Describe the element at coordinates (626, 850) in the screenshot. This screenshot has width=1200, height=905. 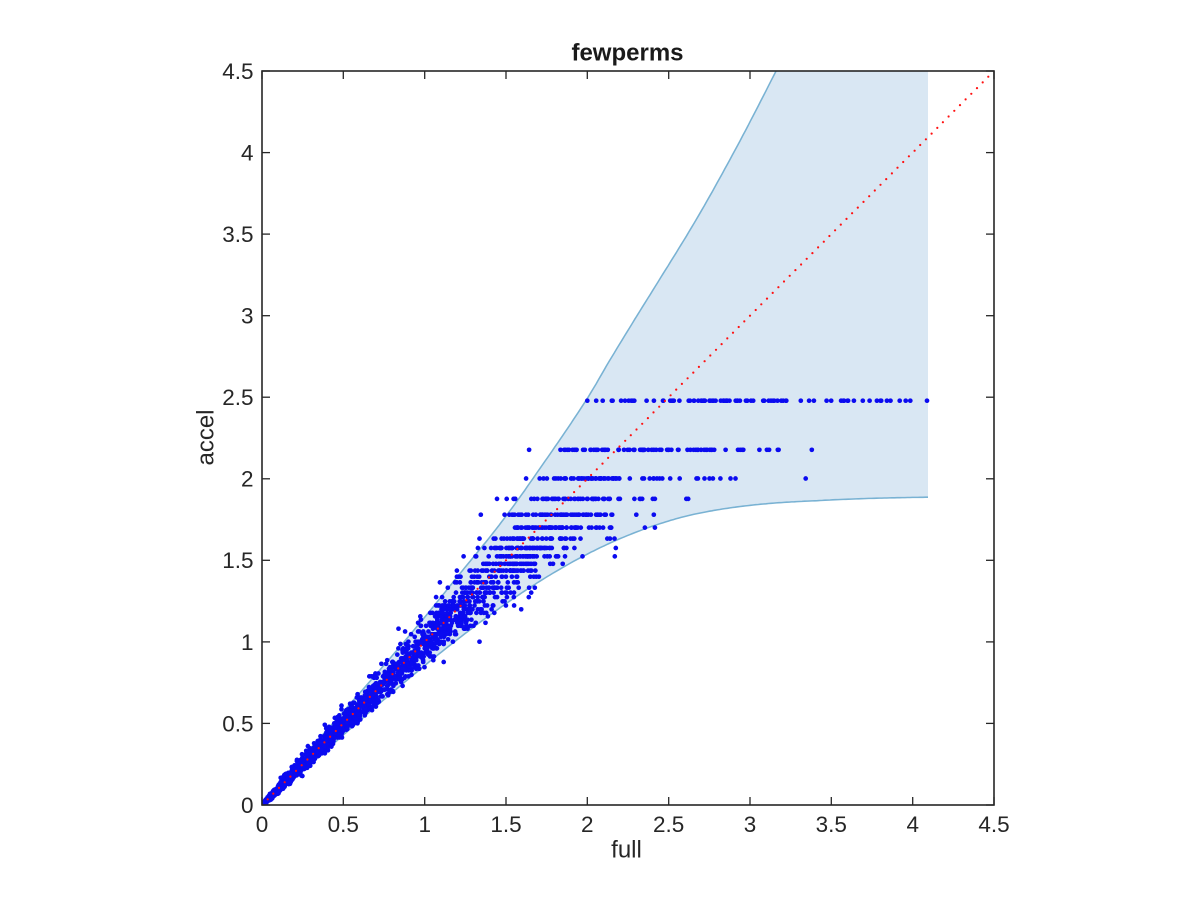
I see `svg-text: full` at that location.